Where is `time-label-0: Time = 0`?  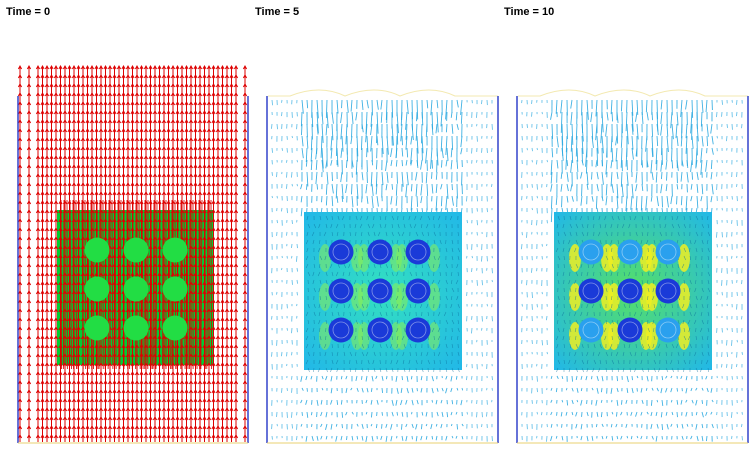 time-label-0: Time = 0 is located at coordinates (28, 12).